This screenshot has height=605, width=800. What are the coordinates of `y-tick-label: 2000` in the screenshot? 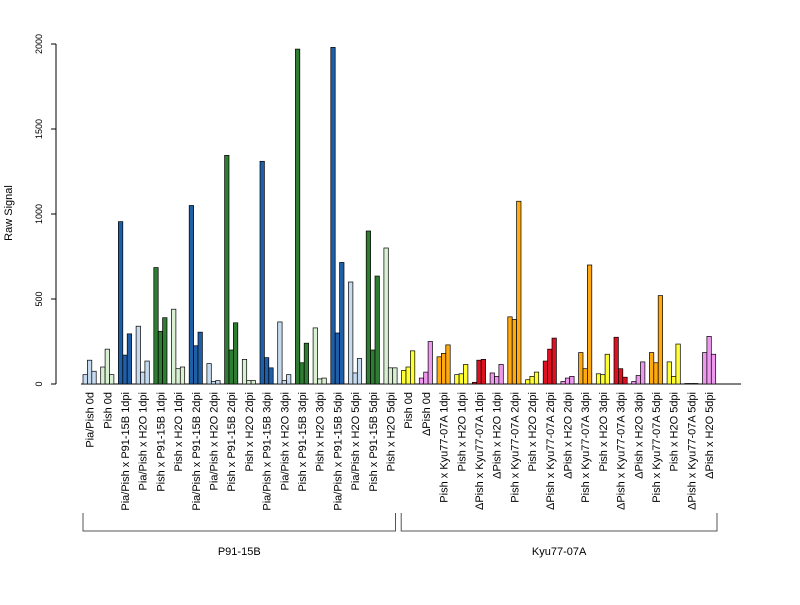 It's located at (39, 44).